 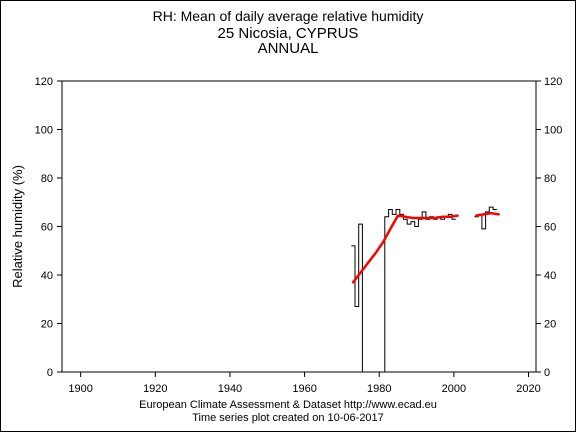 I want to click on x-tick-label: 2000, so click(x=454, y=389).